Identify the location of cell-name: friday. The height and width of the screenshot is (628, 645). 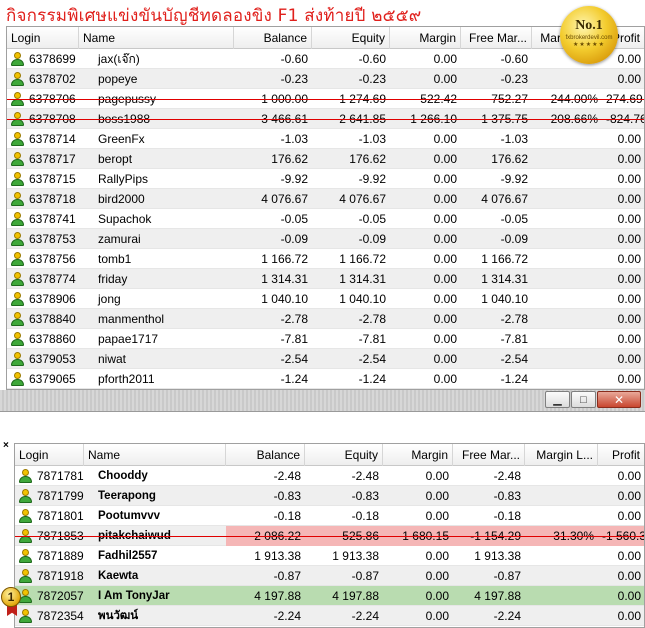
(113, 279).